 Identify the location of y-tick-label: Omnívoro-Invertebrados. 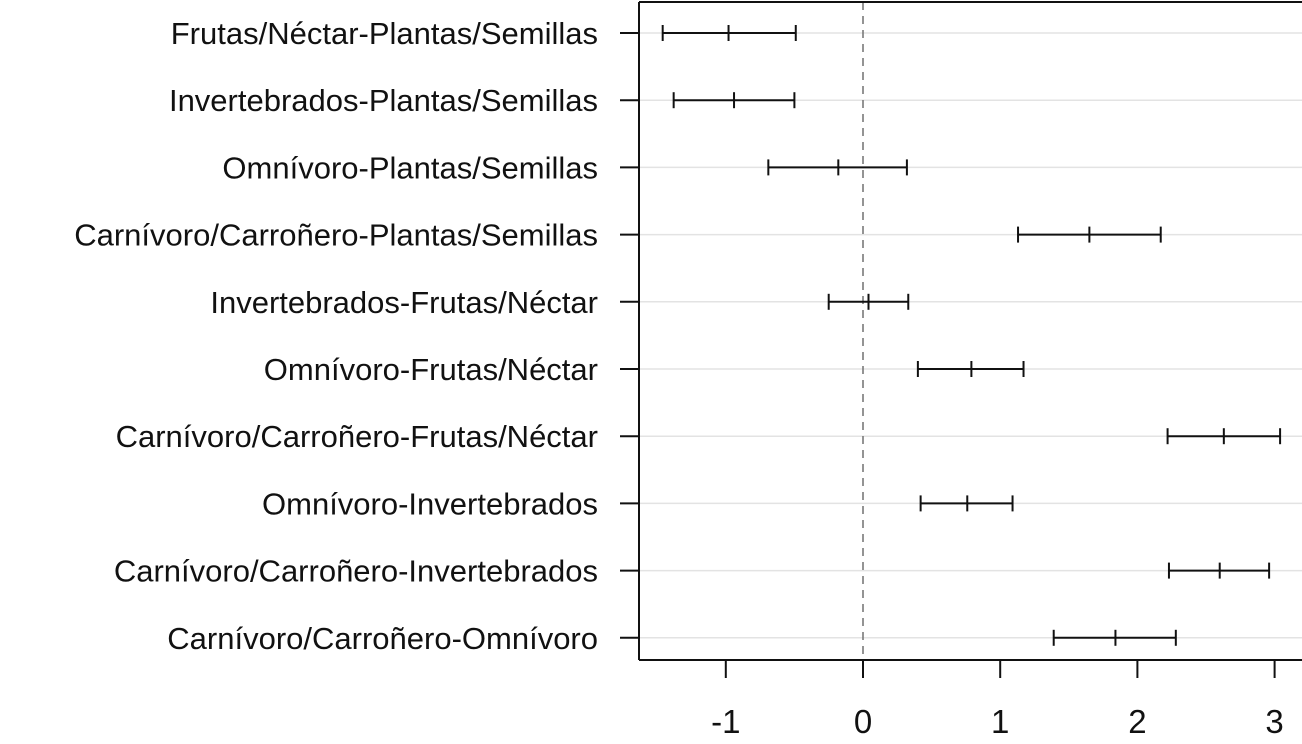
(430, 503).